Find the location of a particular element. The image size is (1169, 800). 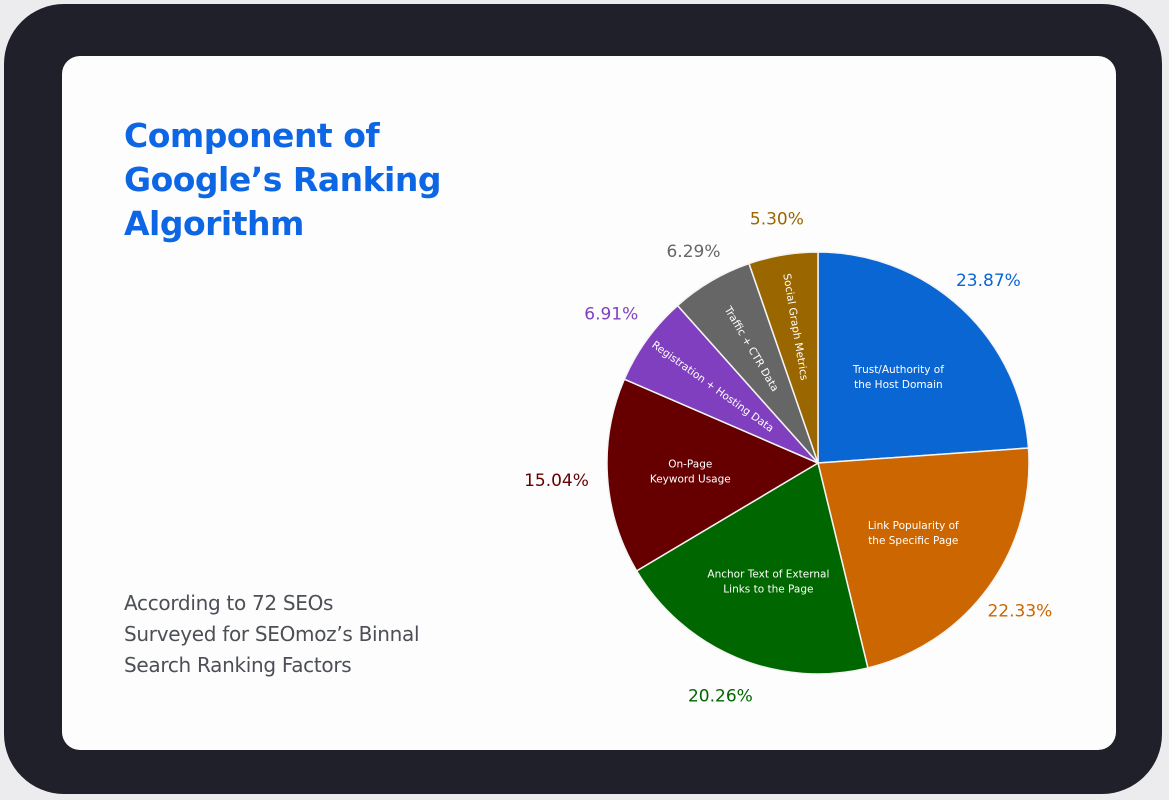

slice-label-line: Trust/Authority of is located at coordinates (898, 370).